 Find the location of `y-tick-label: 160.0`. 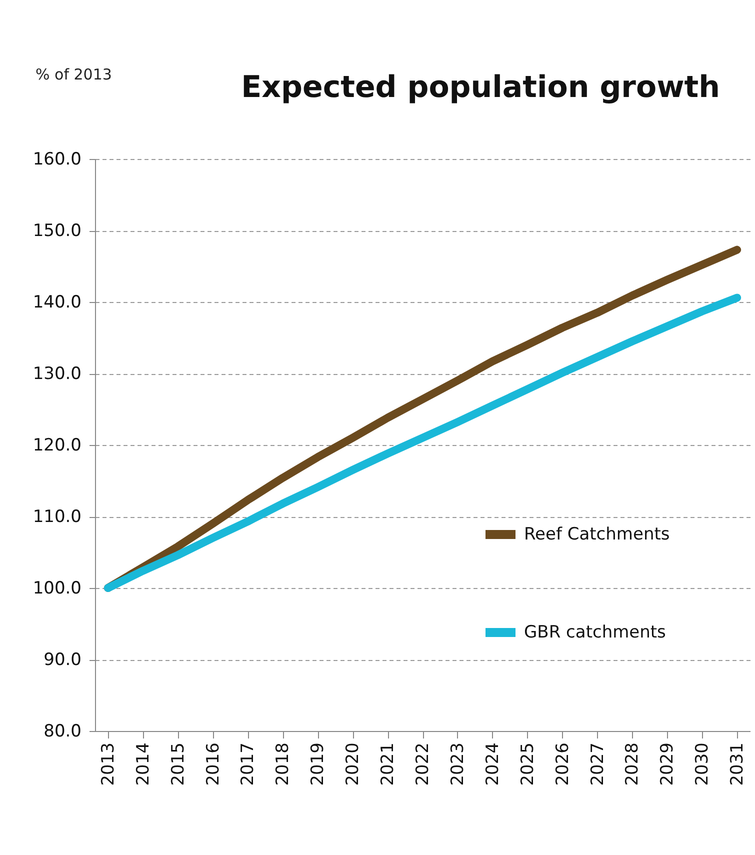

y-tick-label: 160.0 is located at coordinates (57, 160).